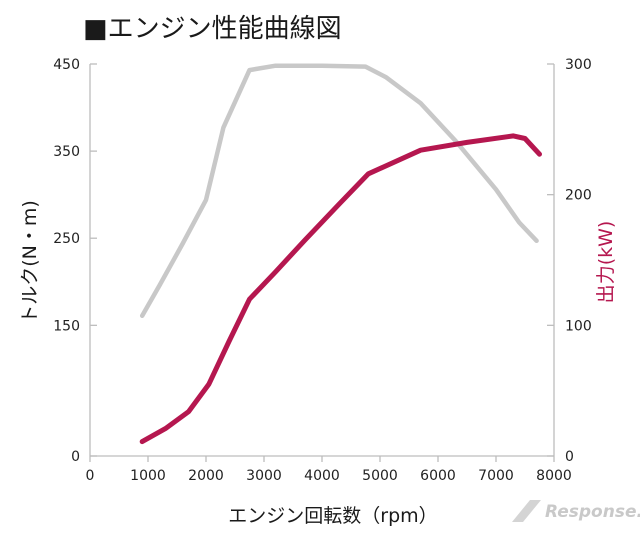 The image size is (640, 536). What do you see at coordinates (148, 476) in the screenshot?
I see `x-tick-label: 1000` at bounding box center [148, 476].